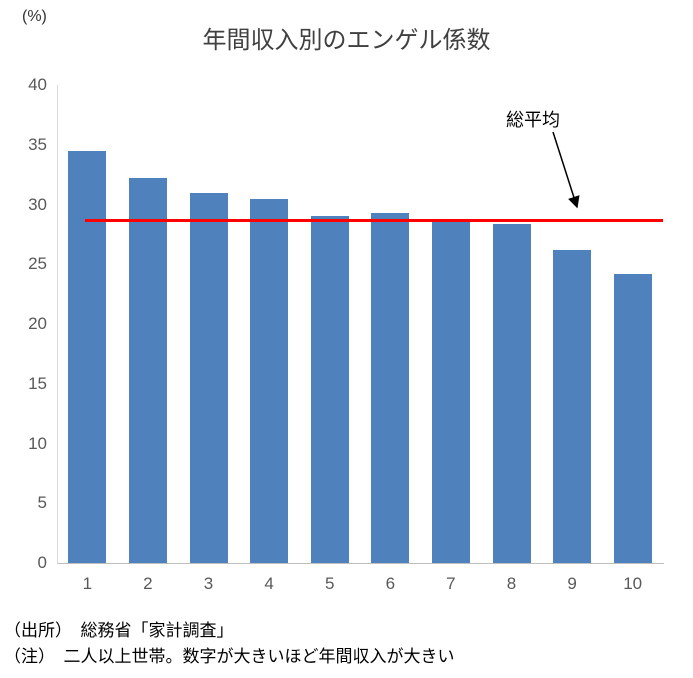  Describe the element at coordinates (374, 221) in the screenshot. I see `average-line` at that location.